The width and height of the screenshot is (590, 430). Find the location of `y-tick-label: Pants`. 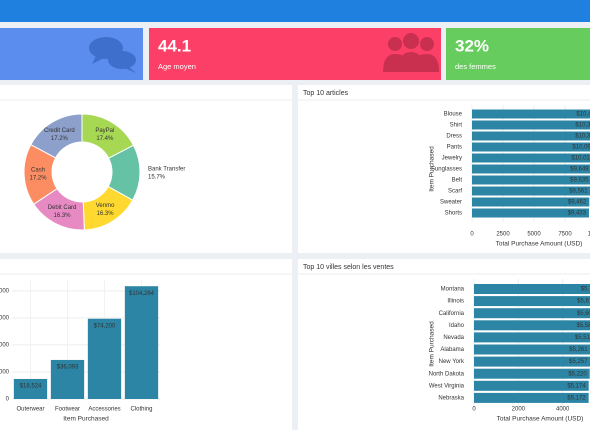

y-tick-label: Pants is located at coordinates (454, 148).